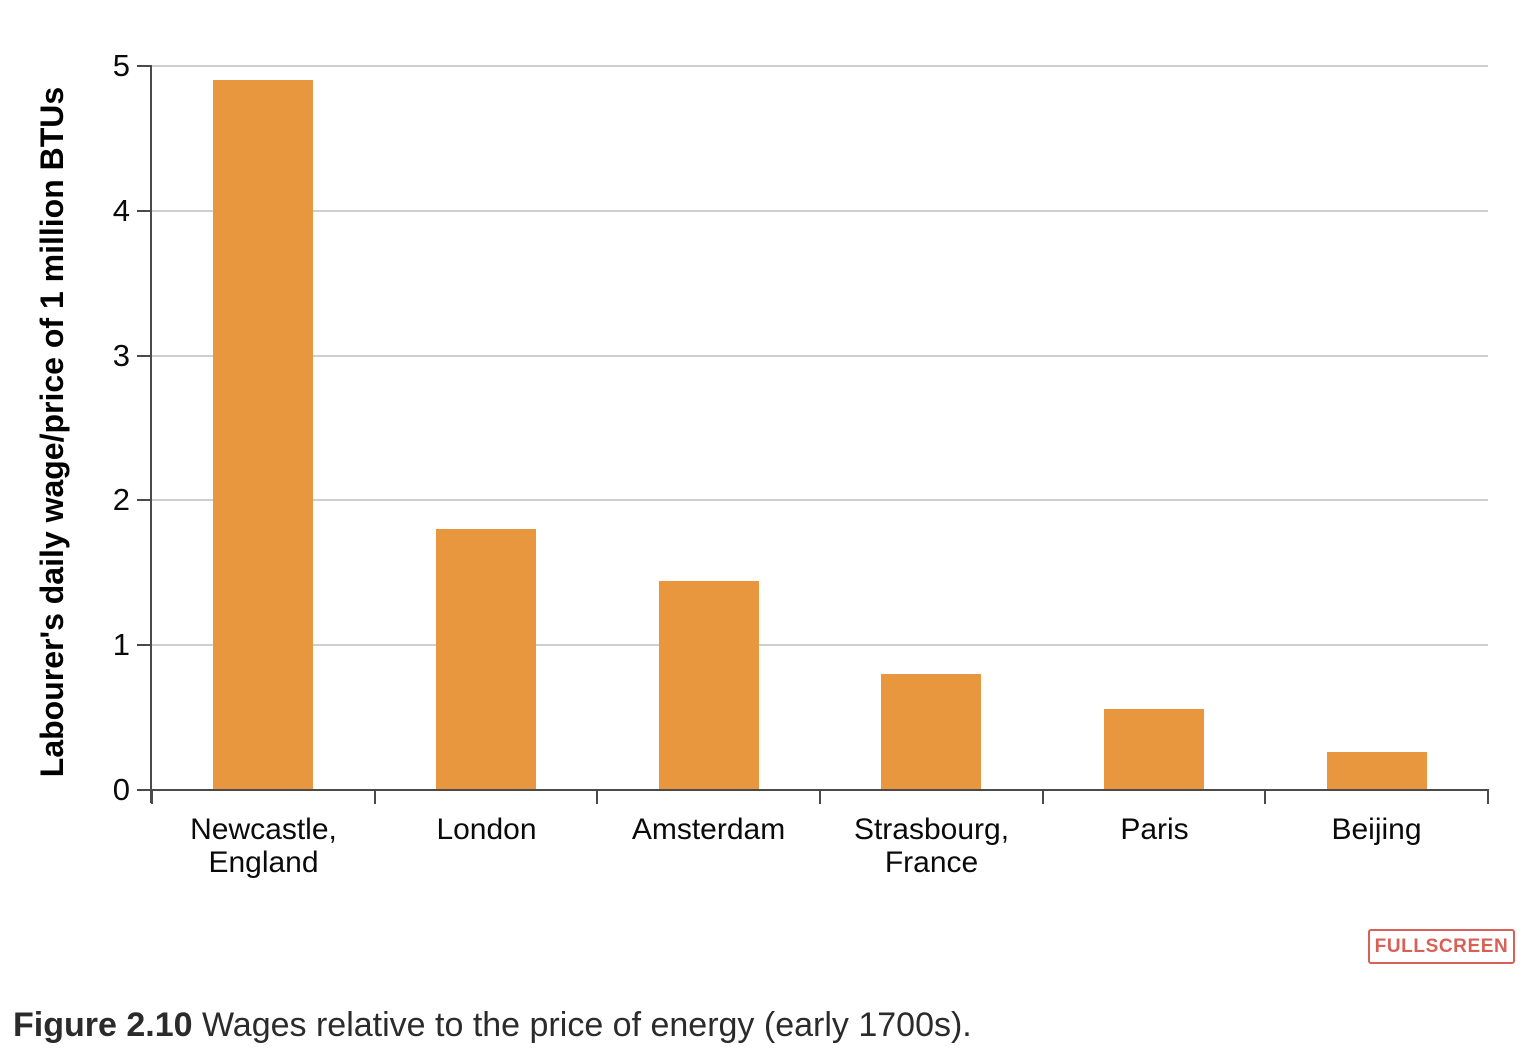 This screenshot has height=1063, width=1533. Describe the element at coordinates (1441, 946) in the screenshot. I see `fullscreen-button: FULLSCREEN` at that location.